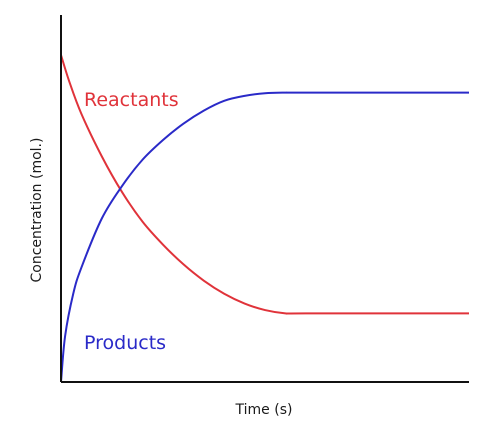 The height and width of the screenshot is (425, 499). What do you see at coordinates (131, 100) in the screenshot?
I see `reactants-series-label: Reactants` at bounding box center [131, 100].